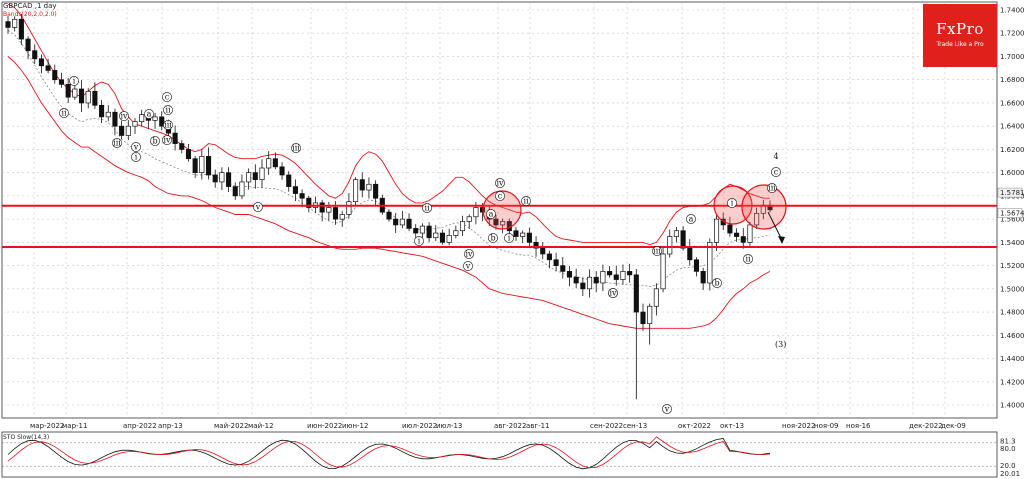  What do you see at coordinates (1012, 127) in the screenshot?
I see `y-tick-label: 1.6400` at bounding box center [1012, 127].